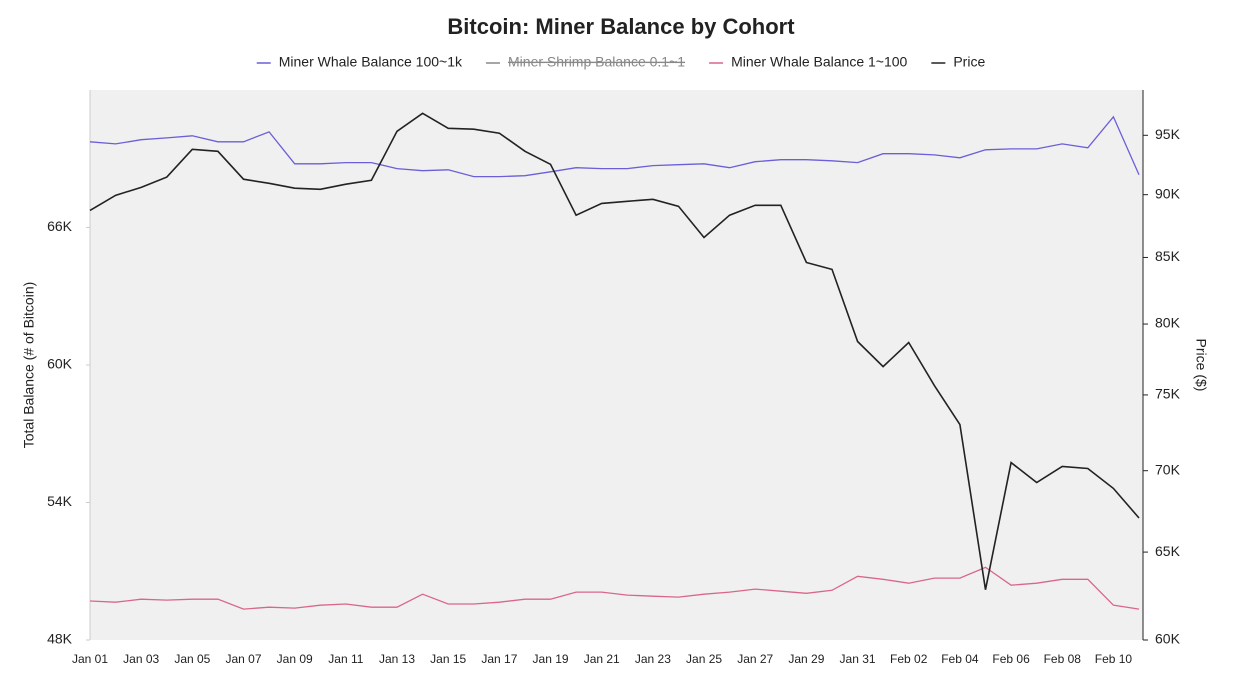 Image resolution: width=1242 pixels, height=694 pixels. I want to click on legend-label: Miner Whale Balance 100~1k, so click(371, 62).